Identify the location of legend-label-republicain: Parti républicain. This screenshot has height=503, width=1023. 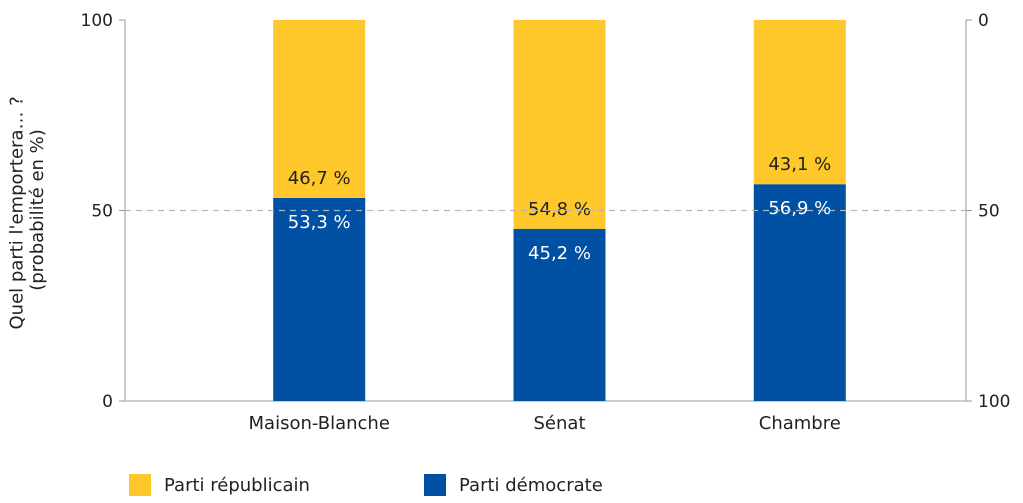
(237, 485).